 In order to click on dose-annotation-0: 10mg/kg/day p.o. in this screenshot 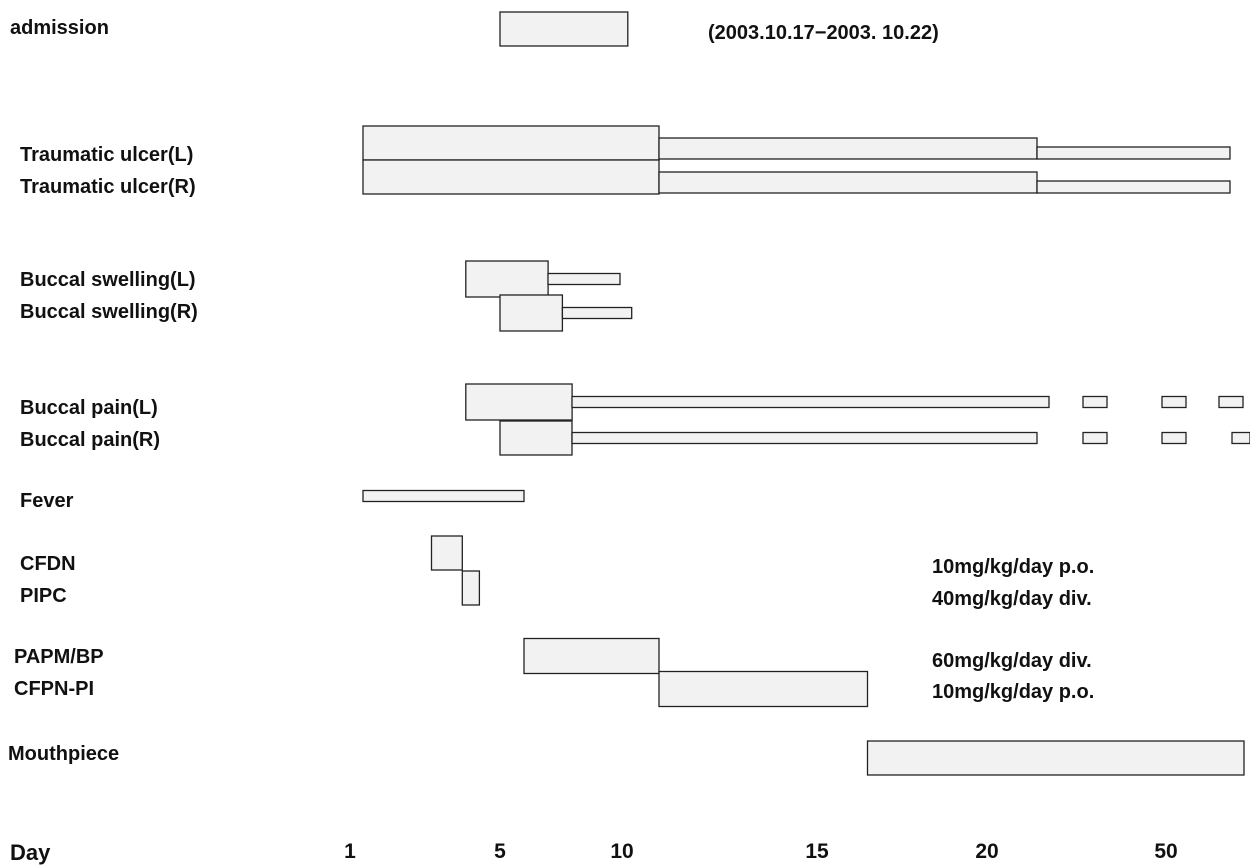, I will do `click(1013, 567)`.